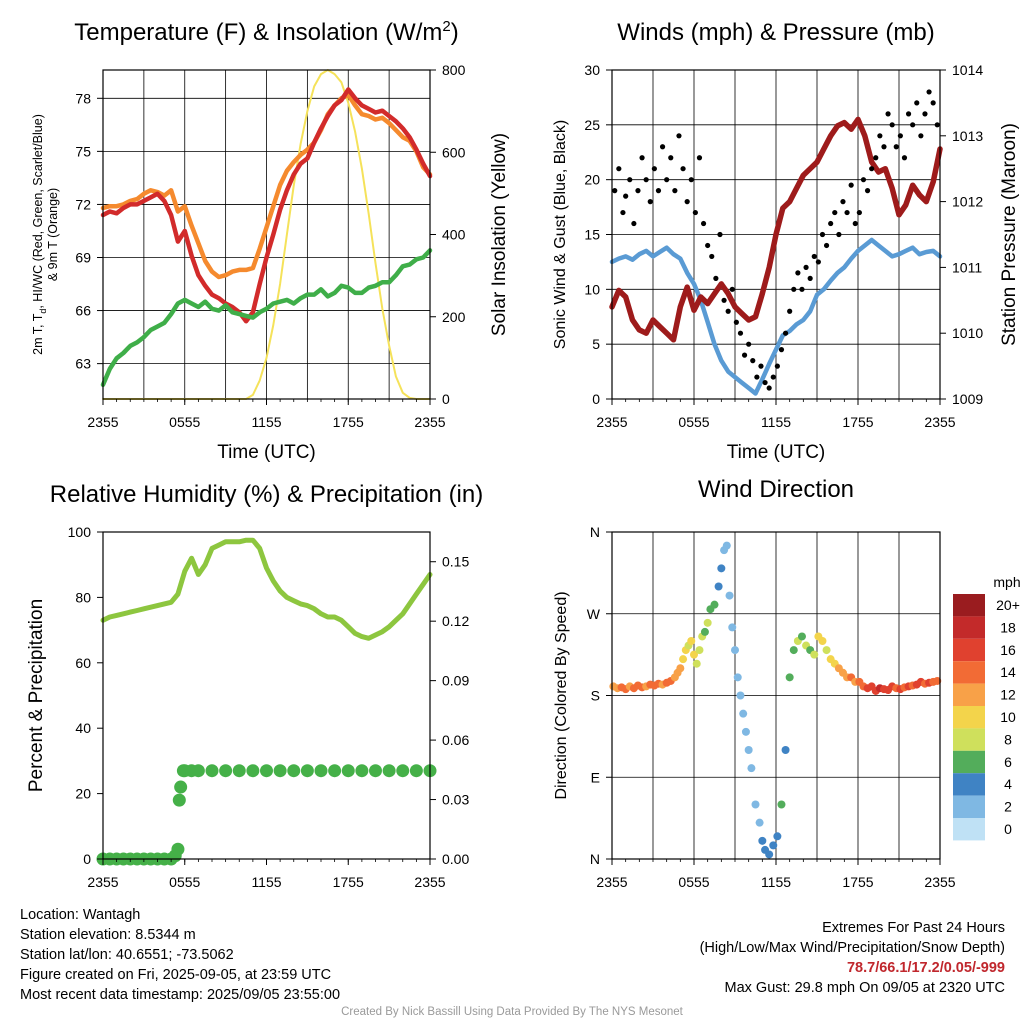 This screenshot has height=1024, width=1024. Describe the element at coordinates (913, 928) in the screenshot. I see `extremes-heading: Extremes For Past 24 Hours` at that location.